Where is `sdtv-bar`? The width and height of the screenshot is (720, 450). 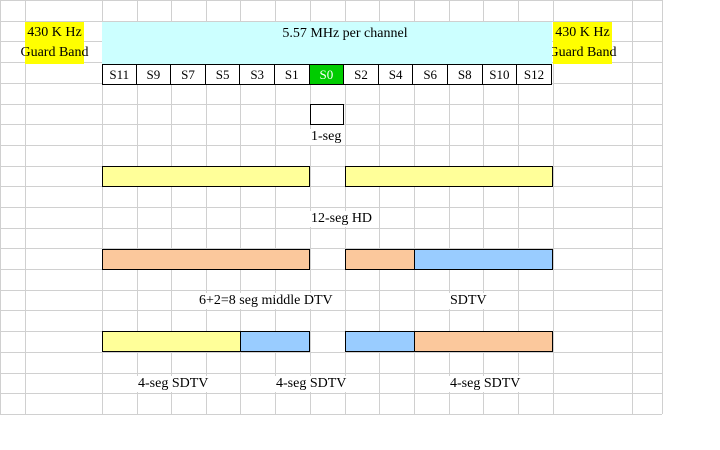 sdtv-bar is located at coordinates (483, 259).